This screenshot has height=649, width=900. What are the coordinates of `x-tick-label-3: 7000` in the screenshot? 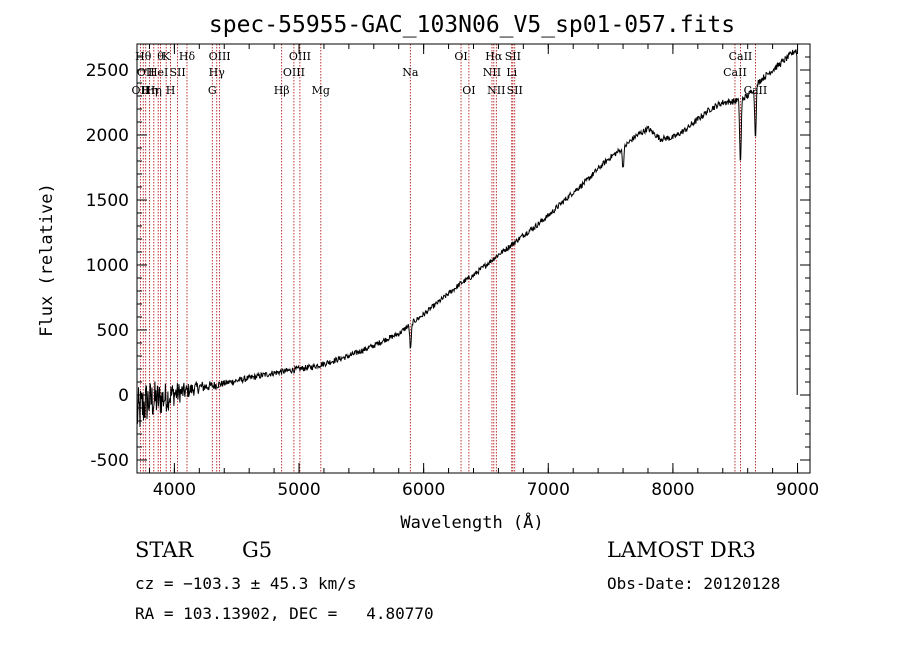 It's located at (548, 490).